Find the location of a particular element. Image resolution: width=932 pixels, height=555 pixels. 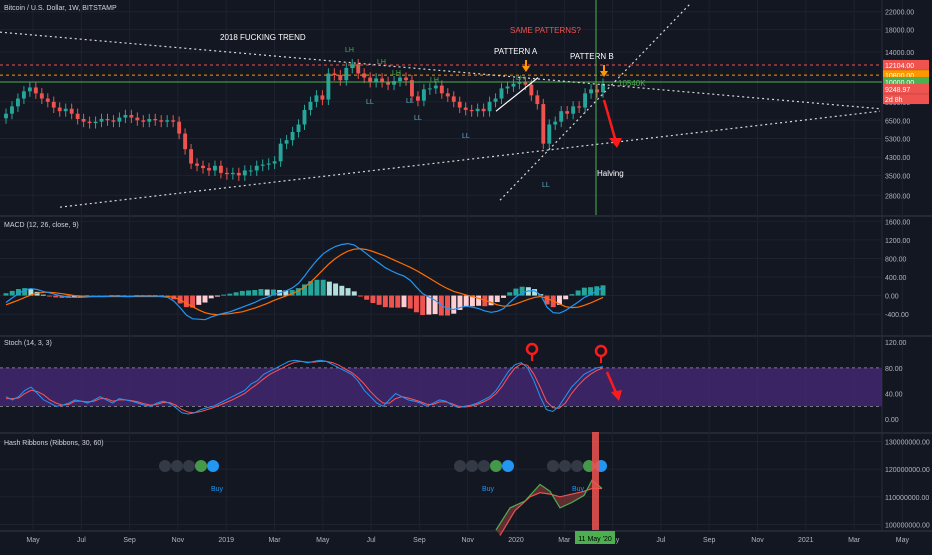

chart-title: Bitcoin / U.S. Dollar, 1W, BITSTAMP is located at coordinates (60, 8).